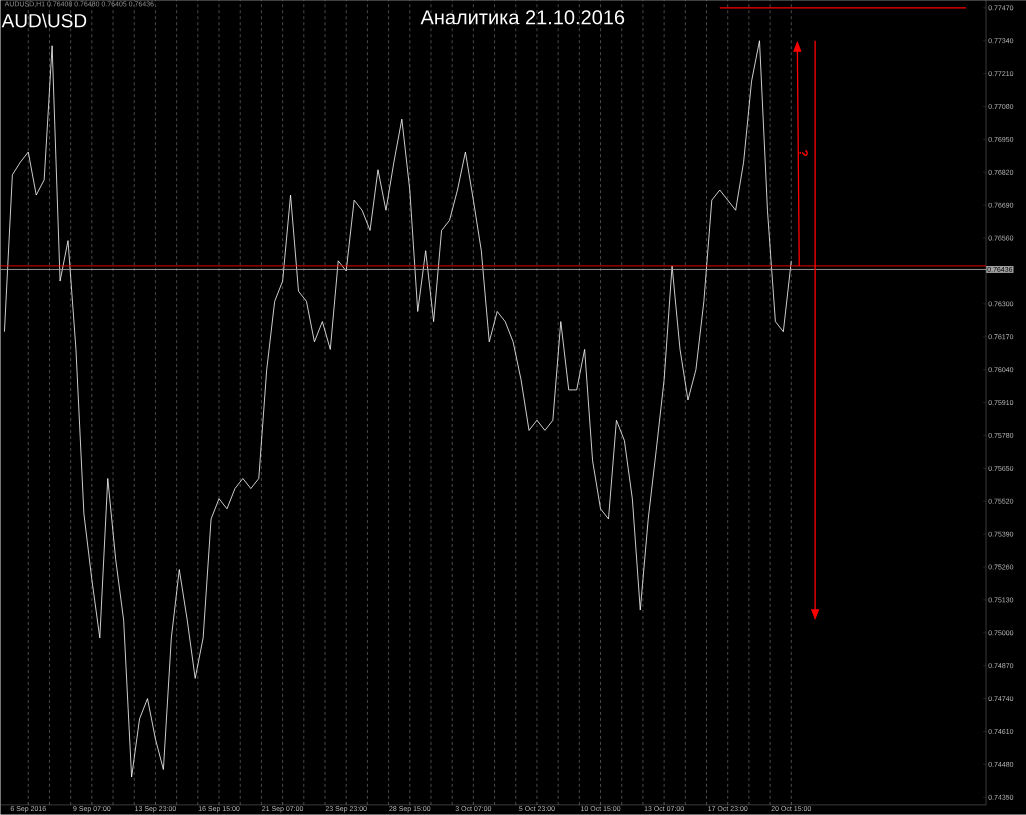 The height and width of the screenshot is (815, 1026). Describe the element at coordinates (803, 153) in the screenshot. I see `annotation: ?` at that location.